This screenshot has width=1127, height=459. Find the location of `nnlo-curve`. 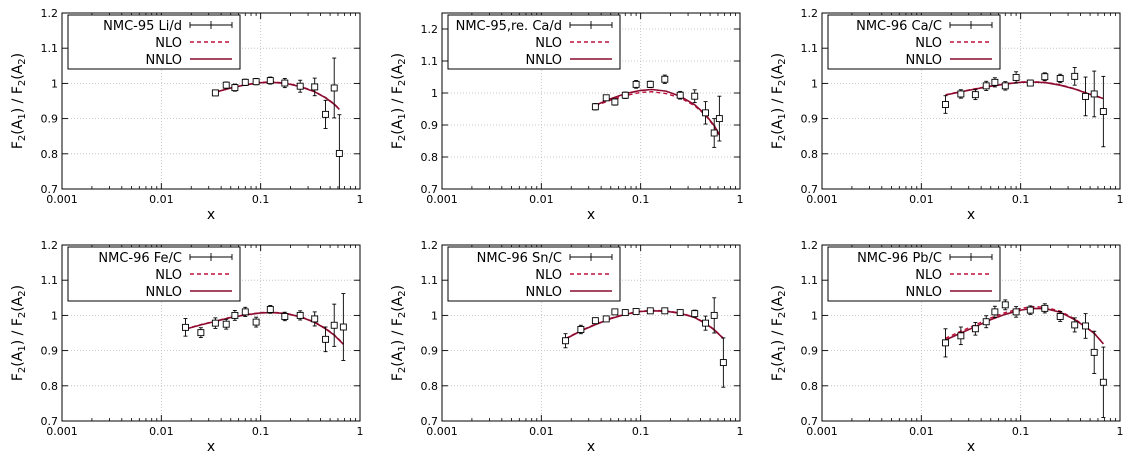

nnlo-curve is located at coordinates (264, 328).